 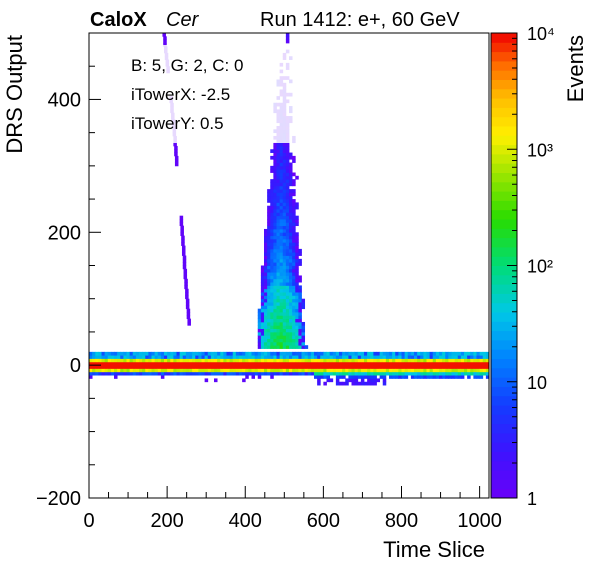 What do you see at coordinates (540, 150) in the screenshot?
I see `z-tick-label: 10³` at bounding box center [540, 150].